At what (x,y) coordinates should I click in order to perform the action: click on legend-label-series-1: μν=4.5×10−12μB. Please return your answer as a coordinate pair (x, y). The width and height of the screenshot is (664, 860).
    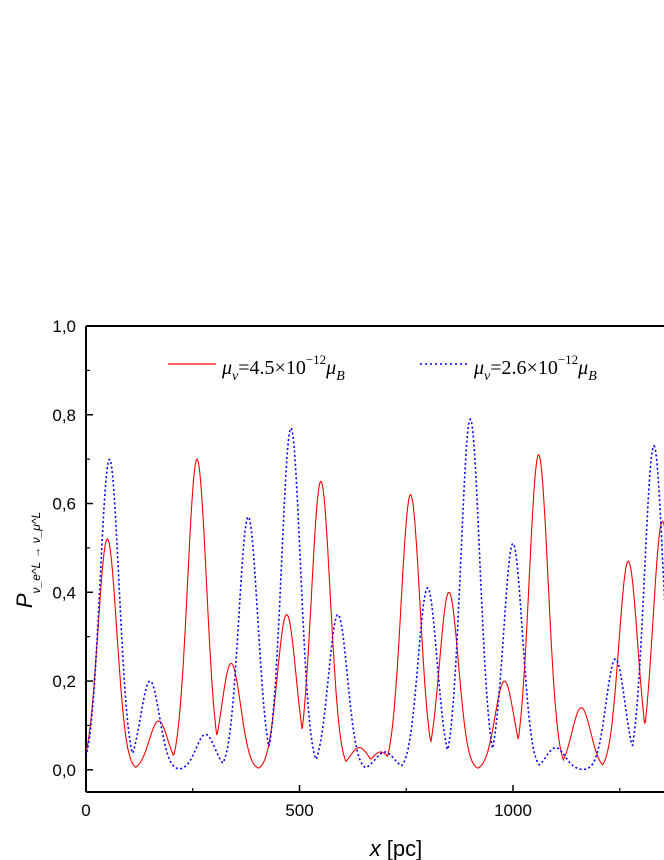
    Looking at the image, I should click on (283, 368).